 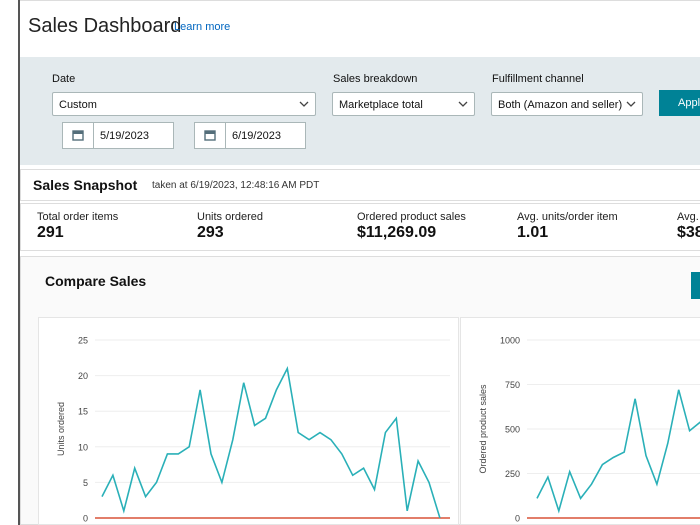 I want to click on channel-label: Fulfillment channel, so click(x=538, y=79).